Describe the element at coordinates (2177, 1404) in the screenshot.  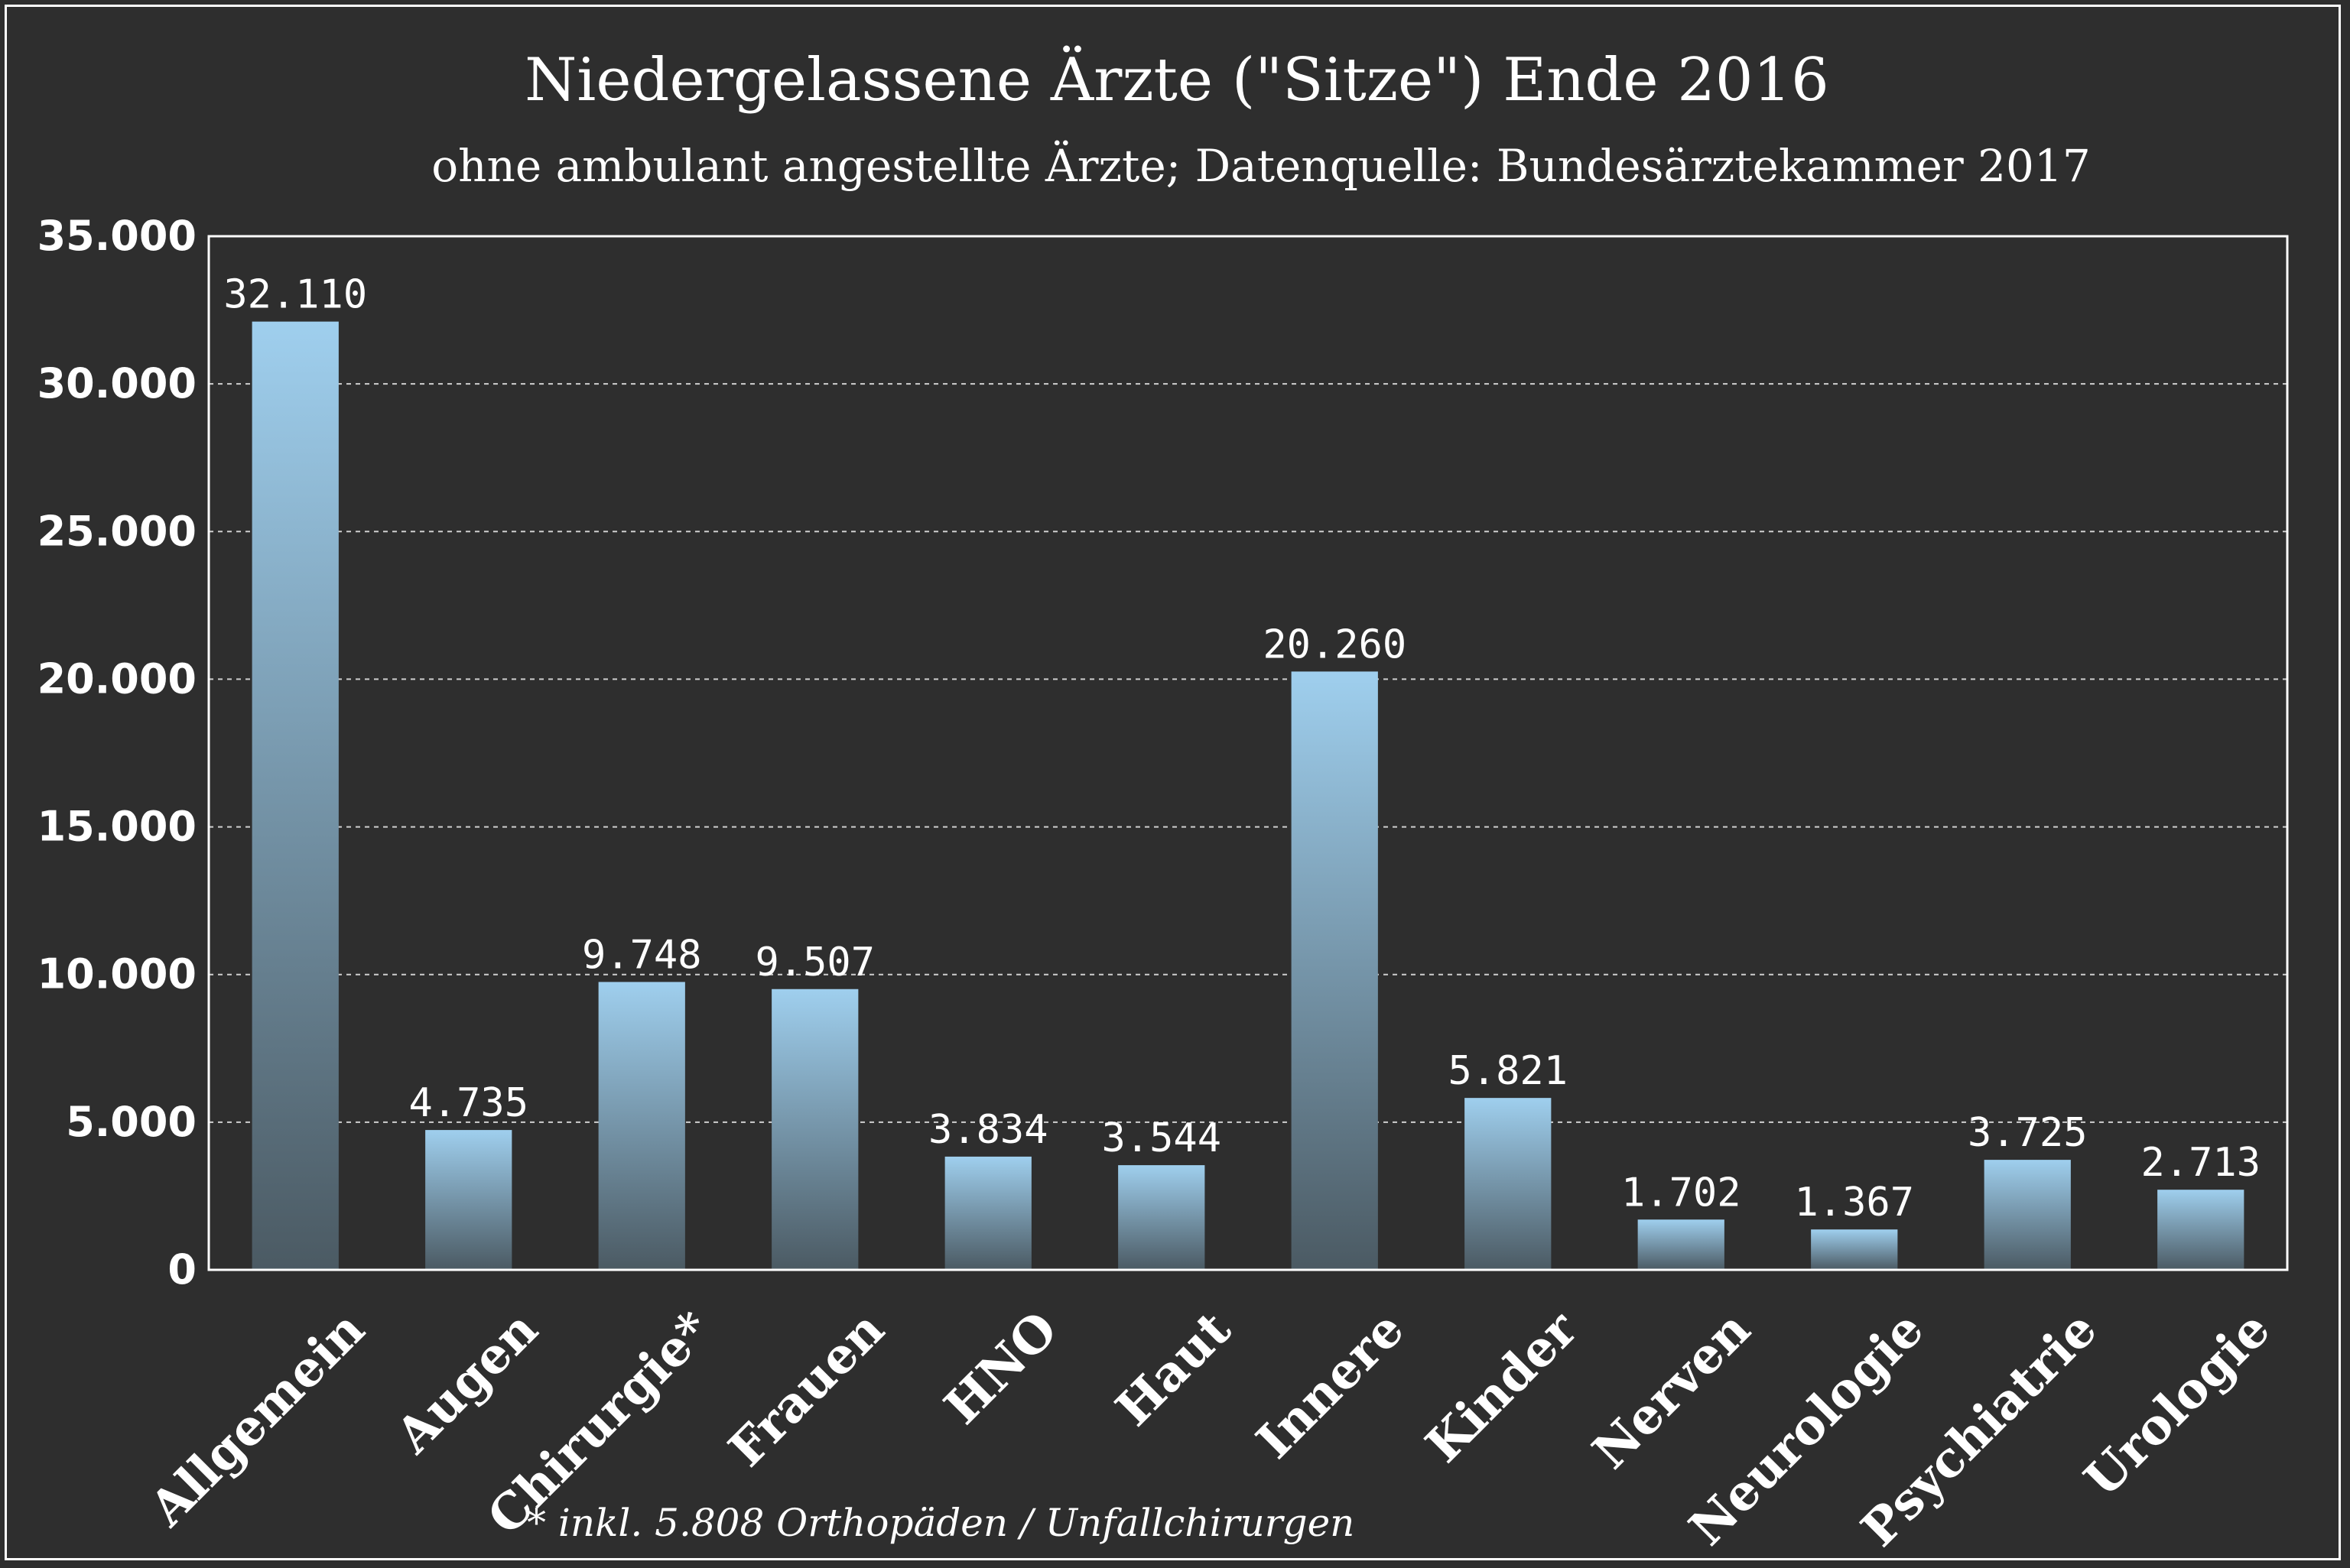
I see `x-category-label: Urologie` at that location.